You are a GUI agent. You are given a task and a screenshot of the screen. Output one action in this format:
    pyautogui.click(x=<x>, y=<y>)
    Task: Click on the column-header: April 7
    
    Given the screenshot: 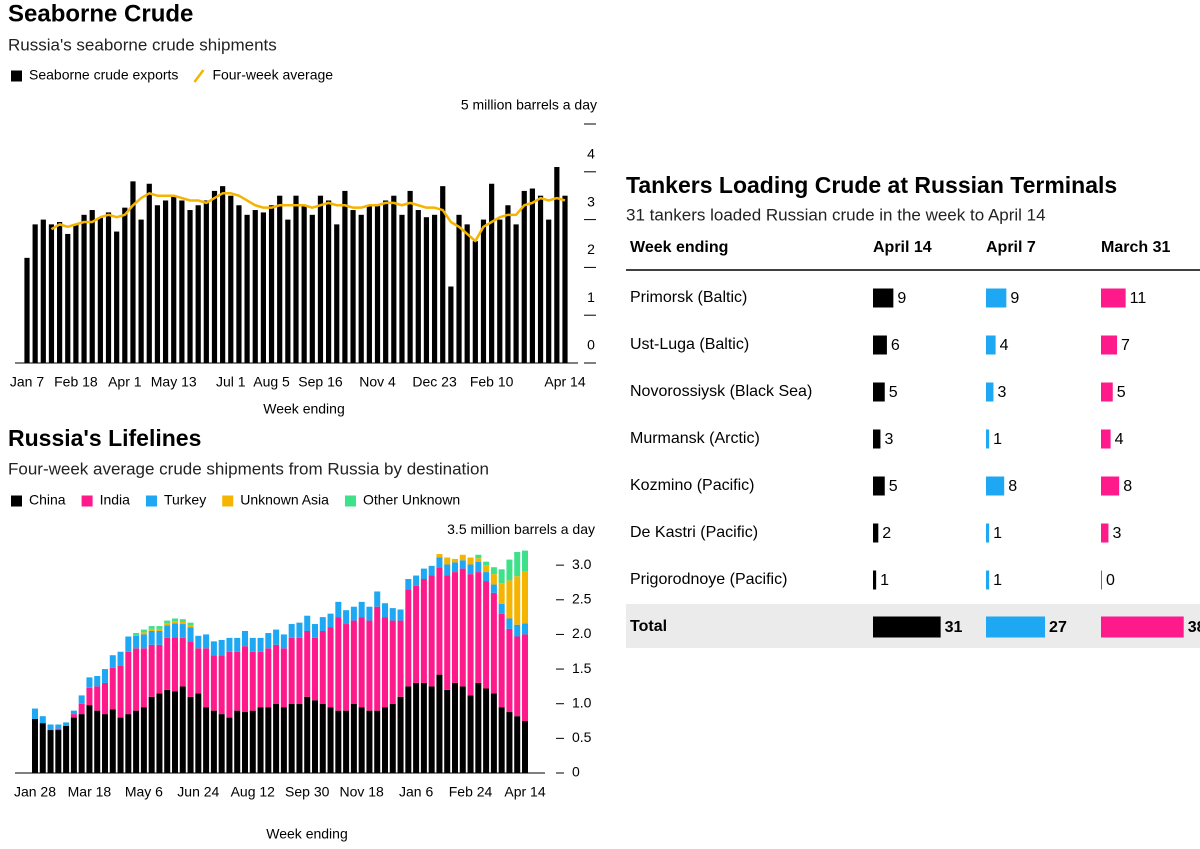 What is the action you would take?
    pyautogui.click(x=1011, y=247)
    